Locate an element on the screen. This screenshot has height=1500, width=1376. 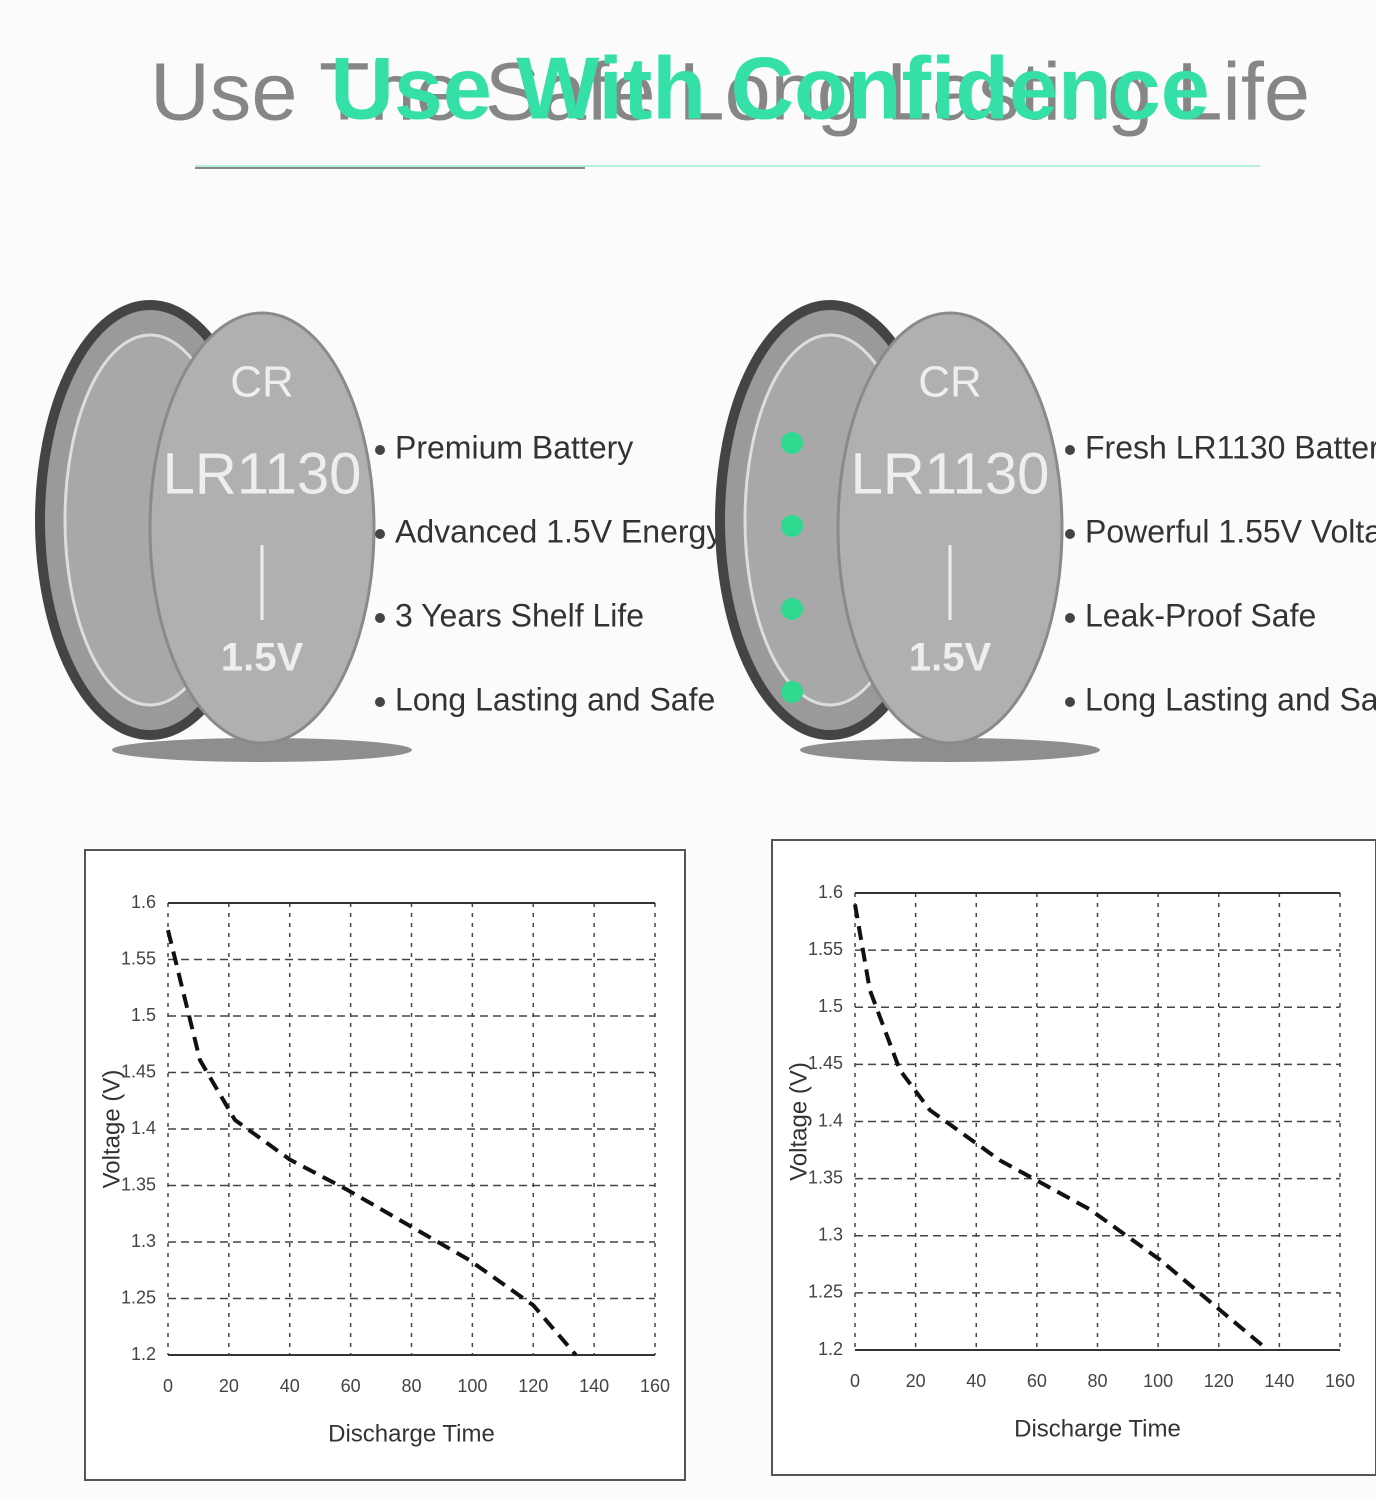
feature: Powerful 1.55V Voltage is located at coordinates (1230, 531).